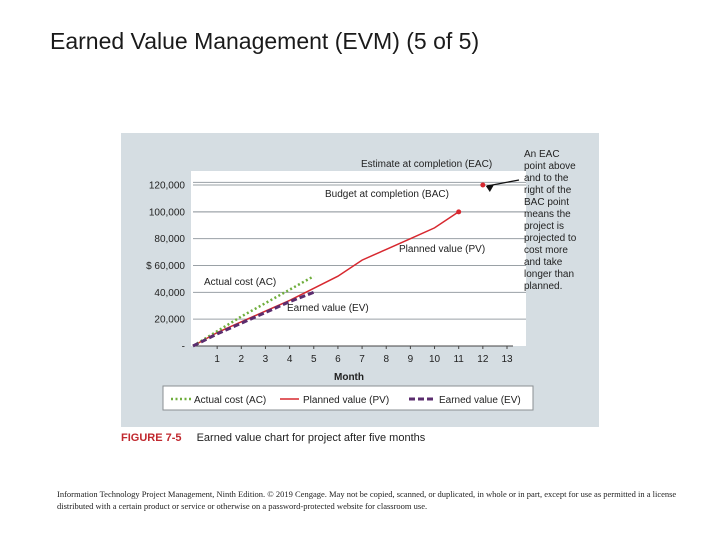 This screenshot has width=720, height=540. Describe the element at coordinates (169, 320) in the screenshot. I see `y-tick-label-1: 20,000` at that location.